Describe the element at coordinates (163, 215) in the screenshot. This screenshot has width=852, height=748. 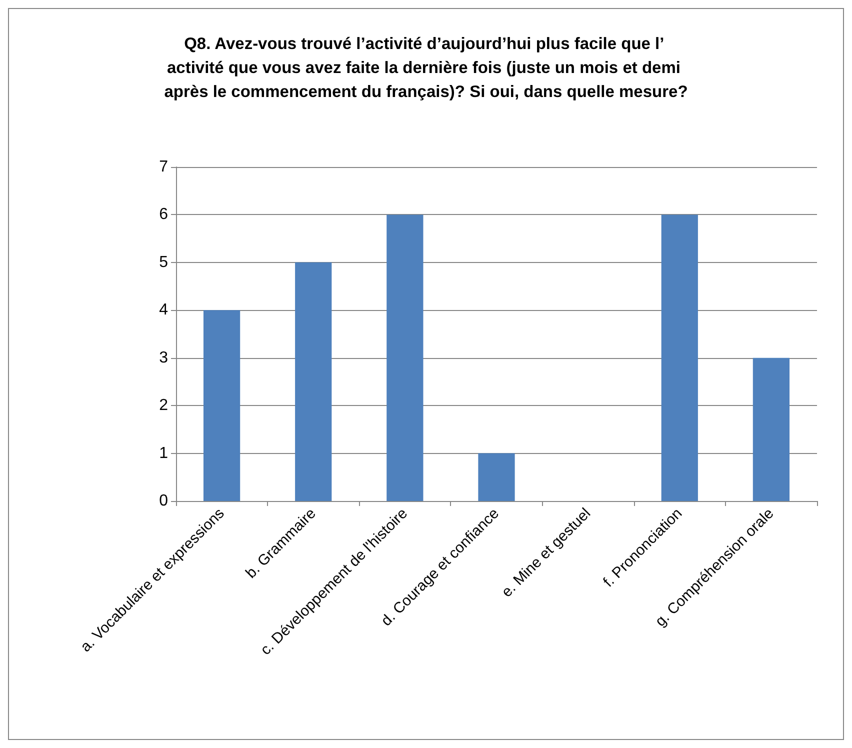
I see `y-tick-label: 6` at that location.